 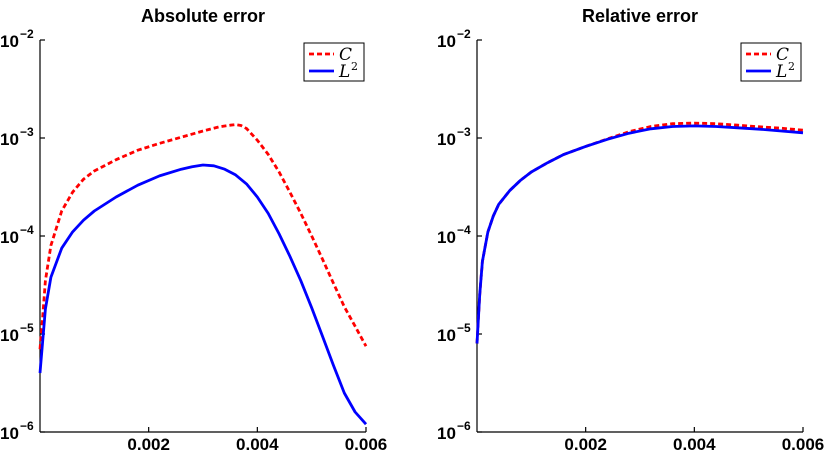 I want to click on chart-title: Absolute error, so click(x=203, y=16).